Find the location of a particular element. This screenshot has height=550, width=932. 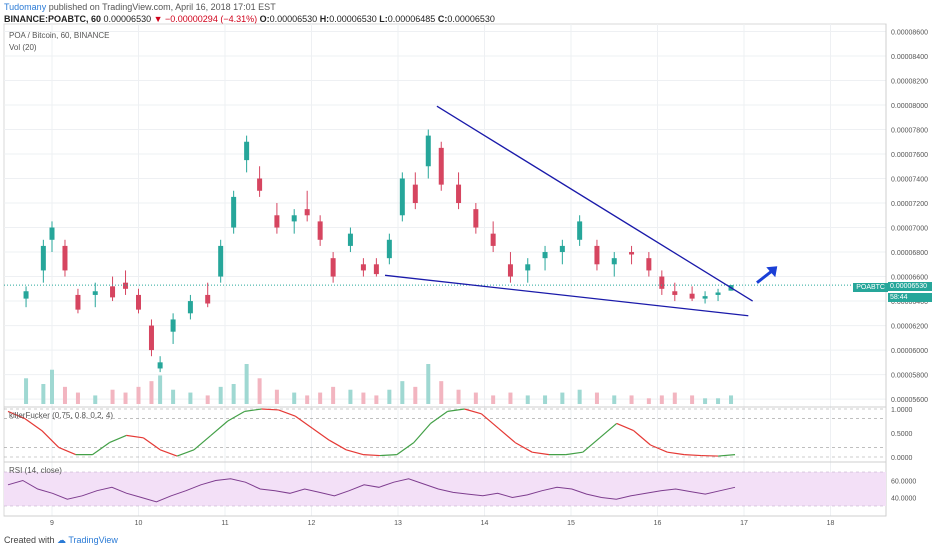

price-tick-label: 0.00006600 is located at coordinates (909, 278).